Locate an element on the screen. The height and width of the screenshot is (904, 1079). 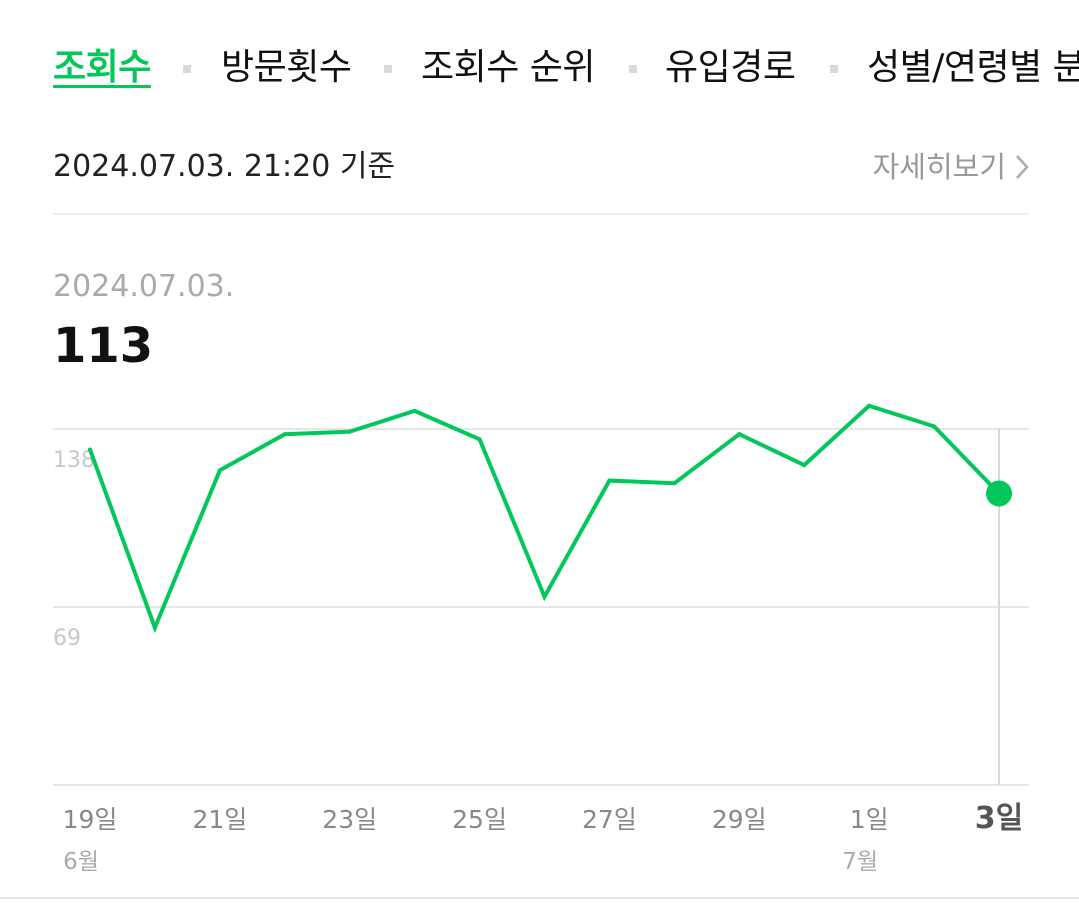
x-tick-label: 29일 is located at coordinates (739, 819).